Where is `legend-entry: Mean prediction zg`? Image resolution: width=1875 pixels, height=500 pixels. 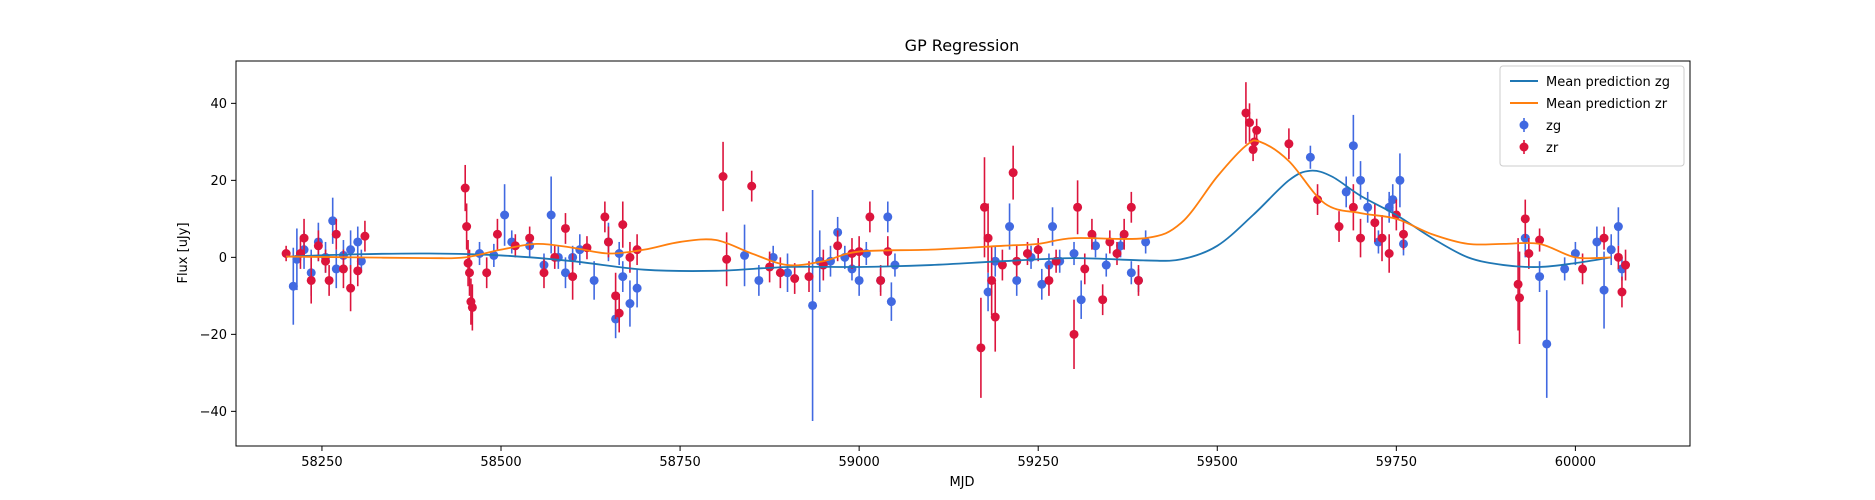 legend-entry: Mean prediction zg is located at coordinates (1590, 82).